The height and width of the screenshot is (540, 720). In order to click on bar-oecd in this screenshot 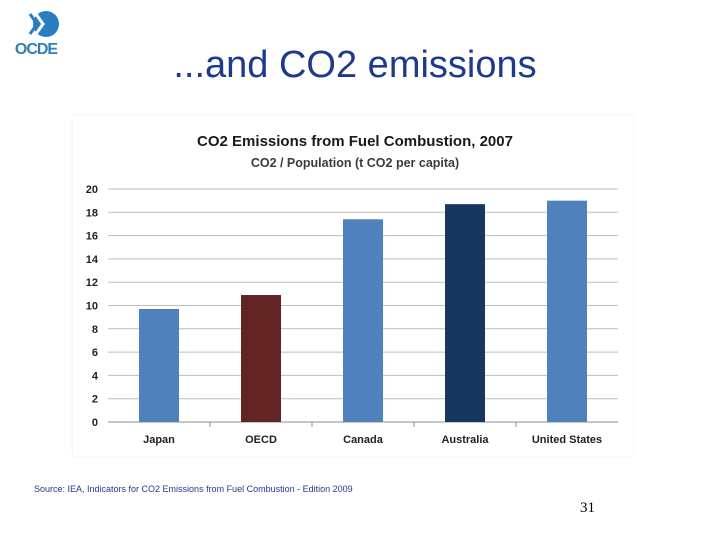, I will do `click(261, 358)`.